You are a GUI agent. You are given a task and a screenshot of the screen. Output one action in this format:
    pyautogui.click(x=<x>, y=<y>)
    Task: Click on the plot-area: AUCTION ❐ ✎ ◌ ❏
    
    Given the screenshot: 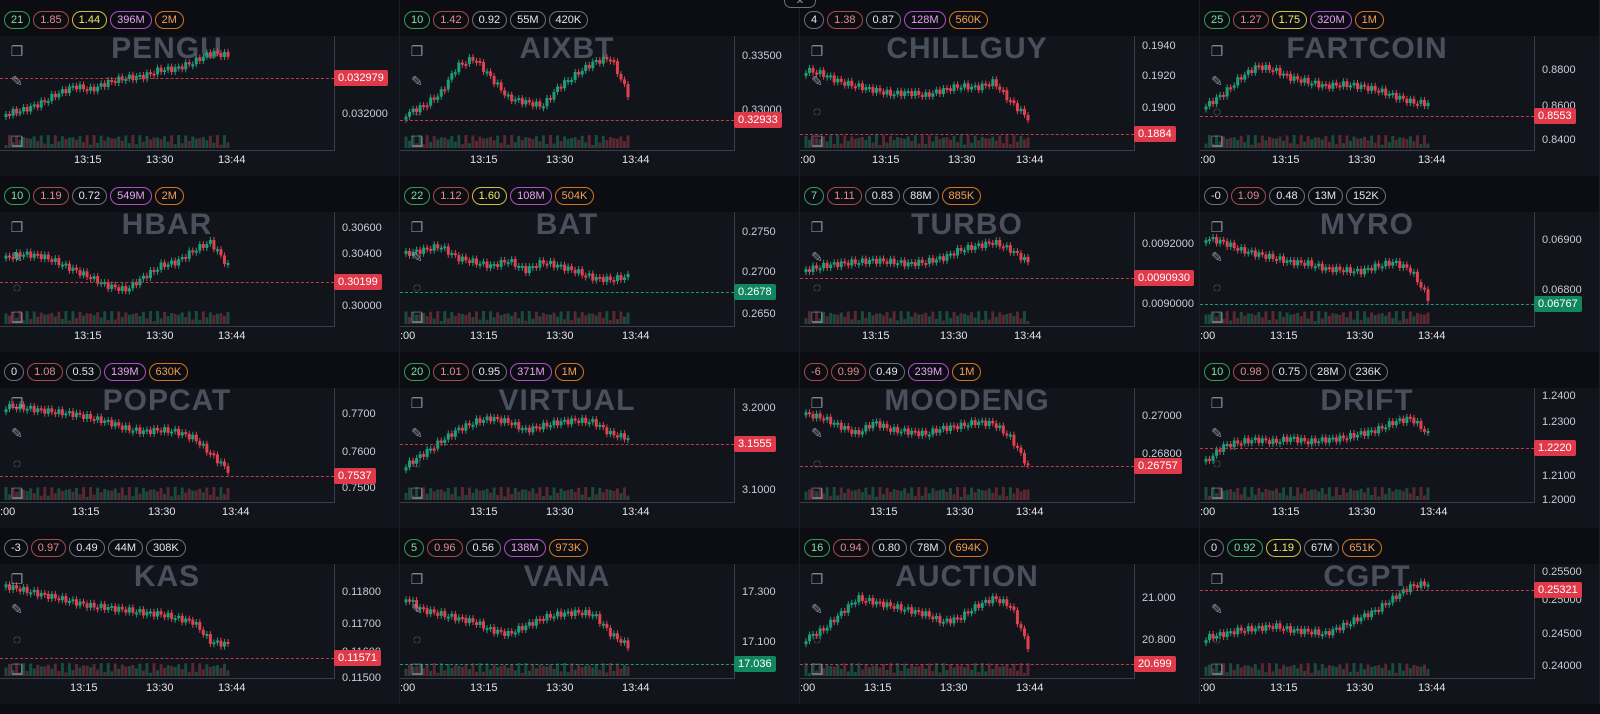 What is the action you would take?
    pyautogui.click(x=967, y=619)
    